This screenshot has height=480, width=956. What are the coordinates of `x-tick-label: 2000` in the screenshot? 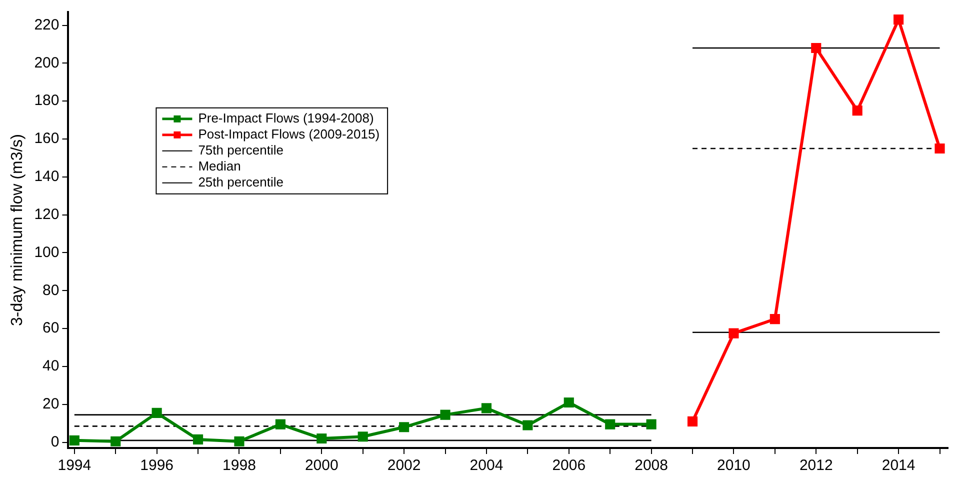 It's located at (321, 465).